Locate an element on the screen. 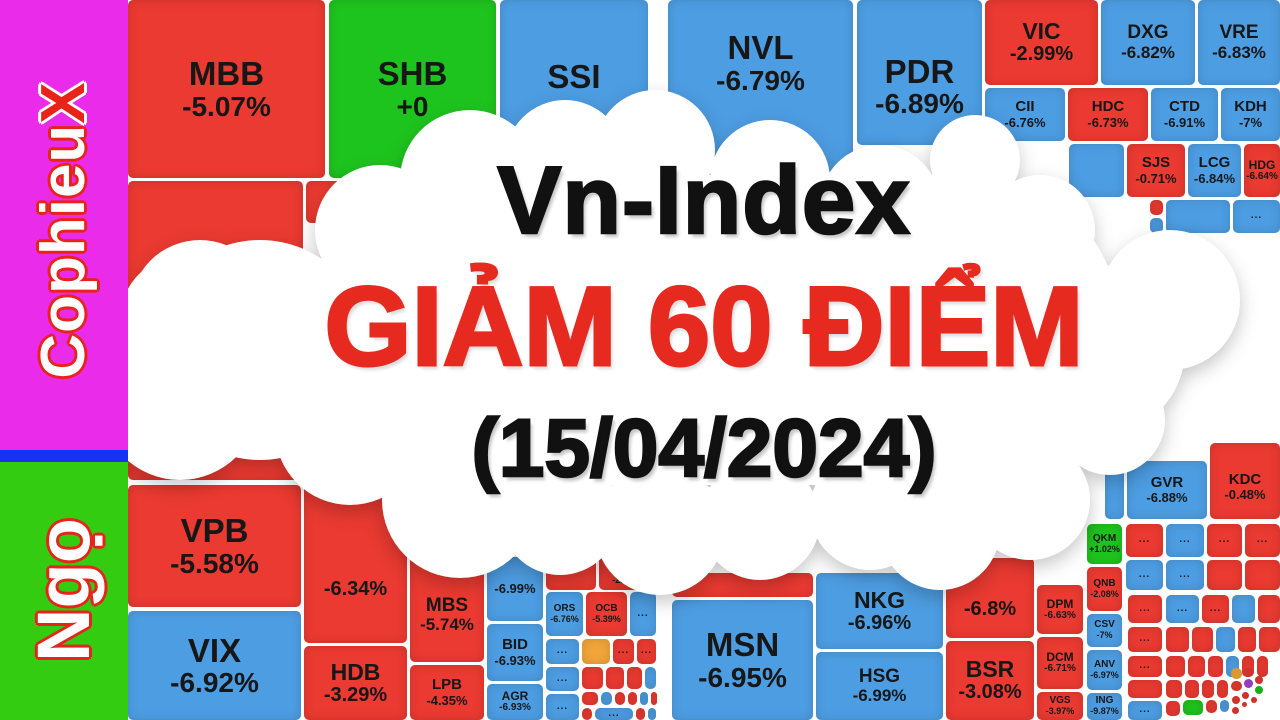 The height and width of the screenshot is (720, 1280). treemap-tile-dpm: DPM -6.63% is located at coordinates (1060, 609).